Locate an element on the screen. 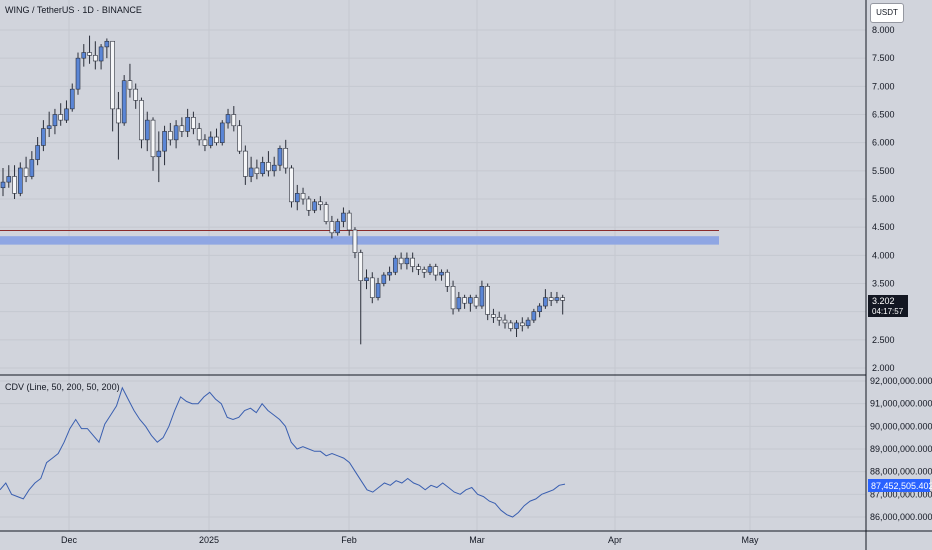  time-tick-label: Dec is located at coordinates (69, 540).